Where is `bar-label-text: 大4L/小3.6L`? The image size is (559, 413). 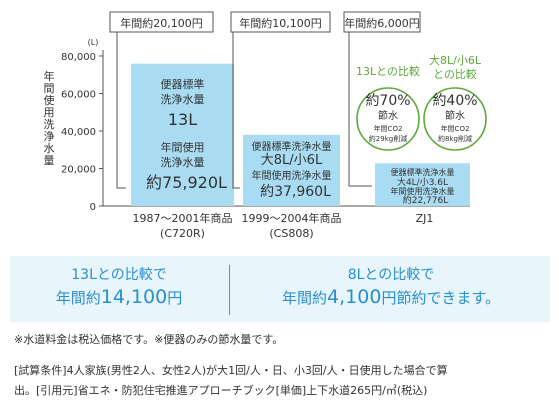 bar-label-text: 大4L/小3.6L is located at coordinates (422, 182).